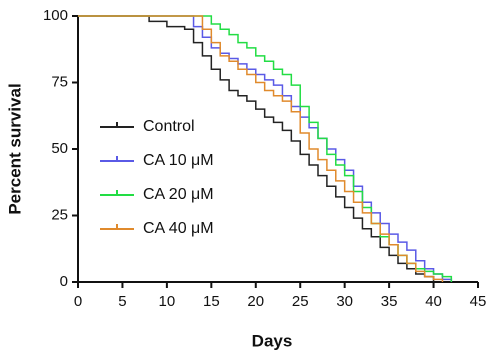  Describe the element at coordinates (64, 281) in the screenshot. I see `y-tick-label: 0` at that location.